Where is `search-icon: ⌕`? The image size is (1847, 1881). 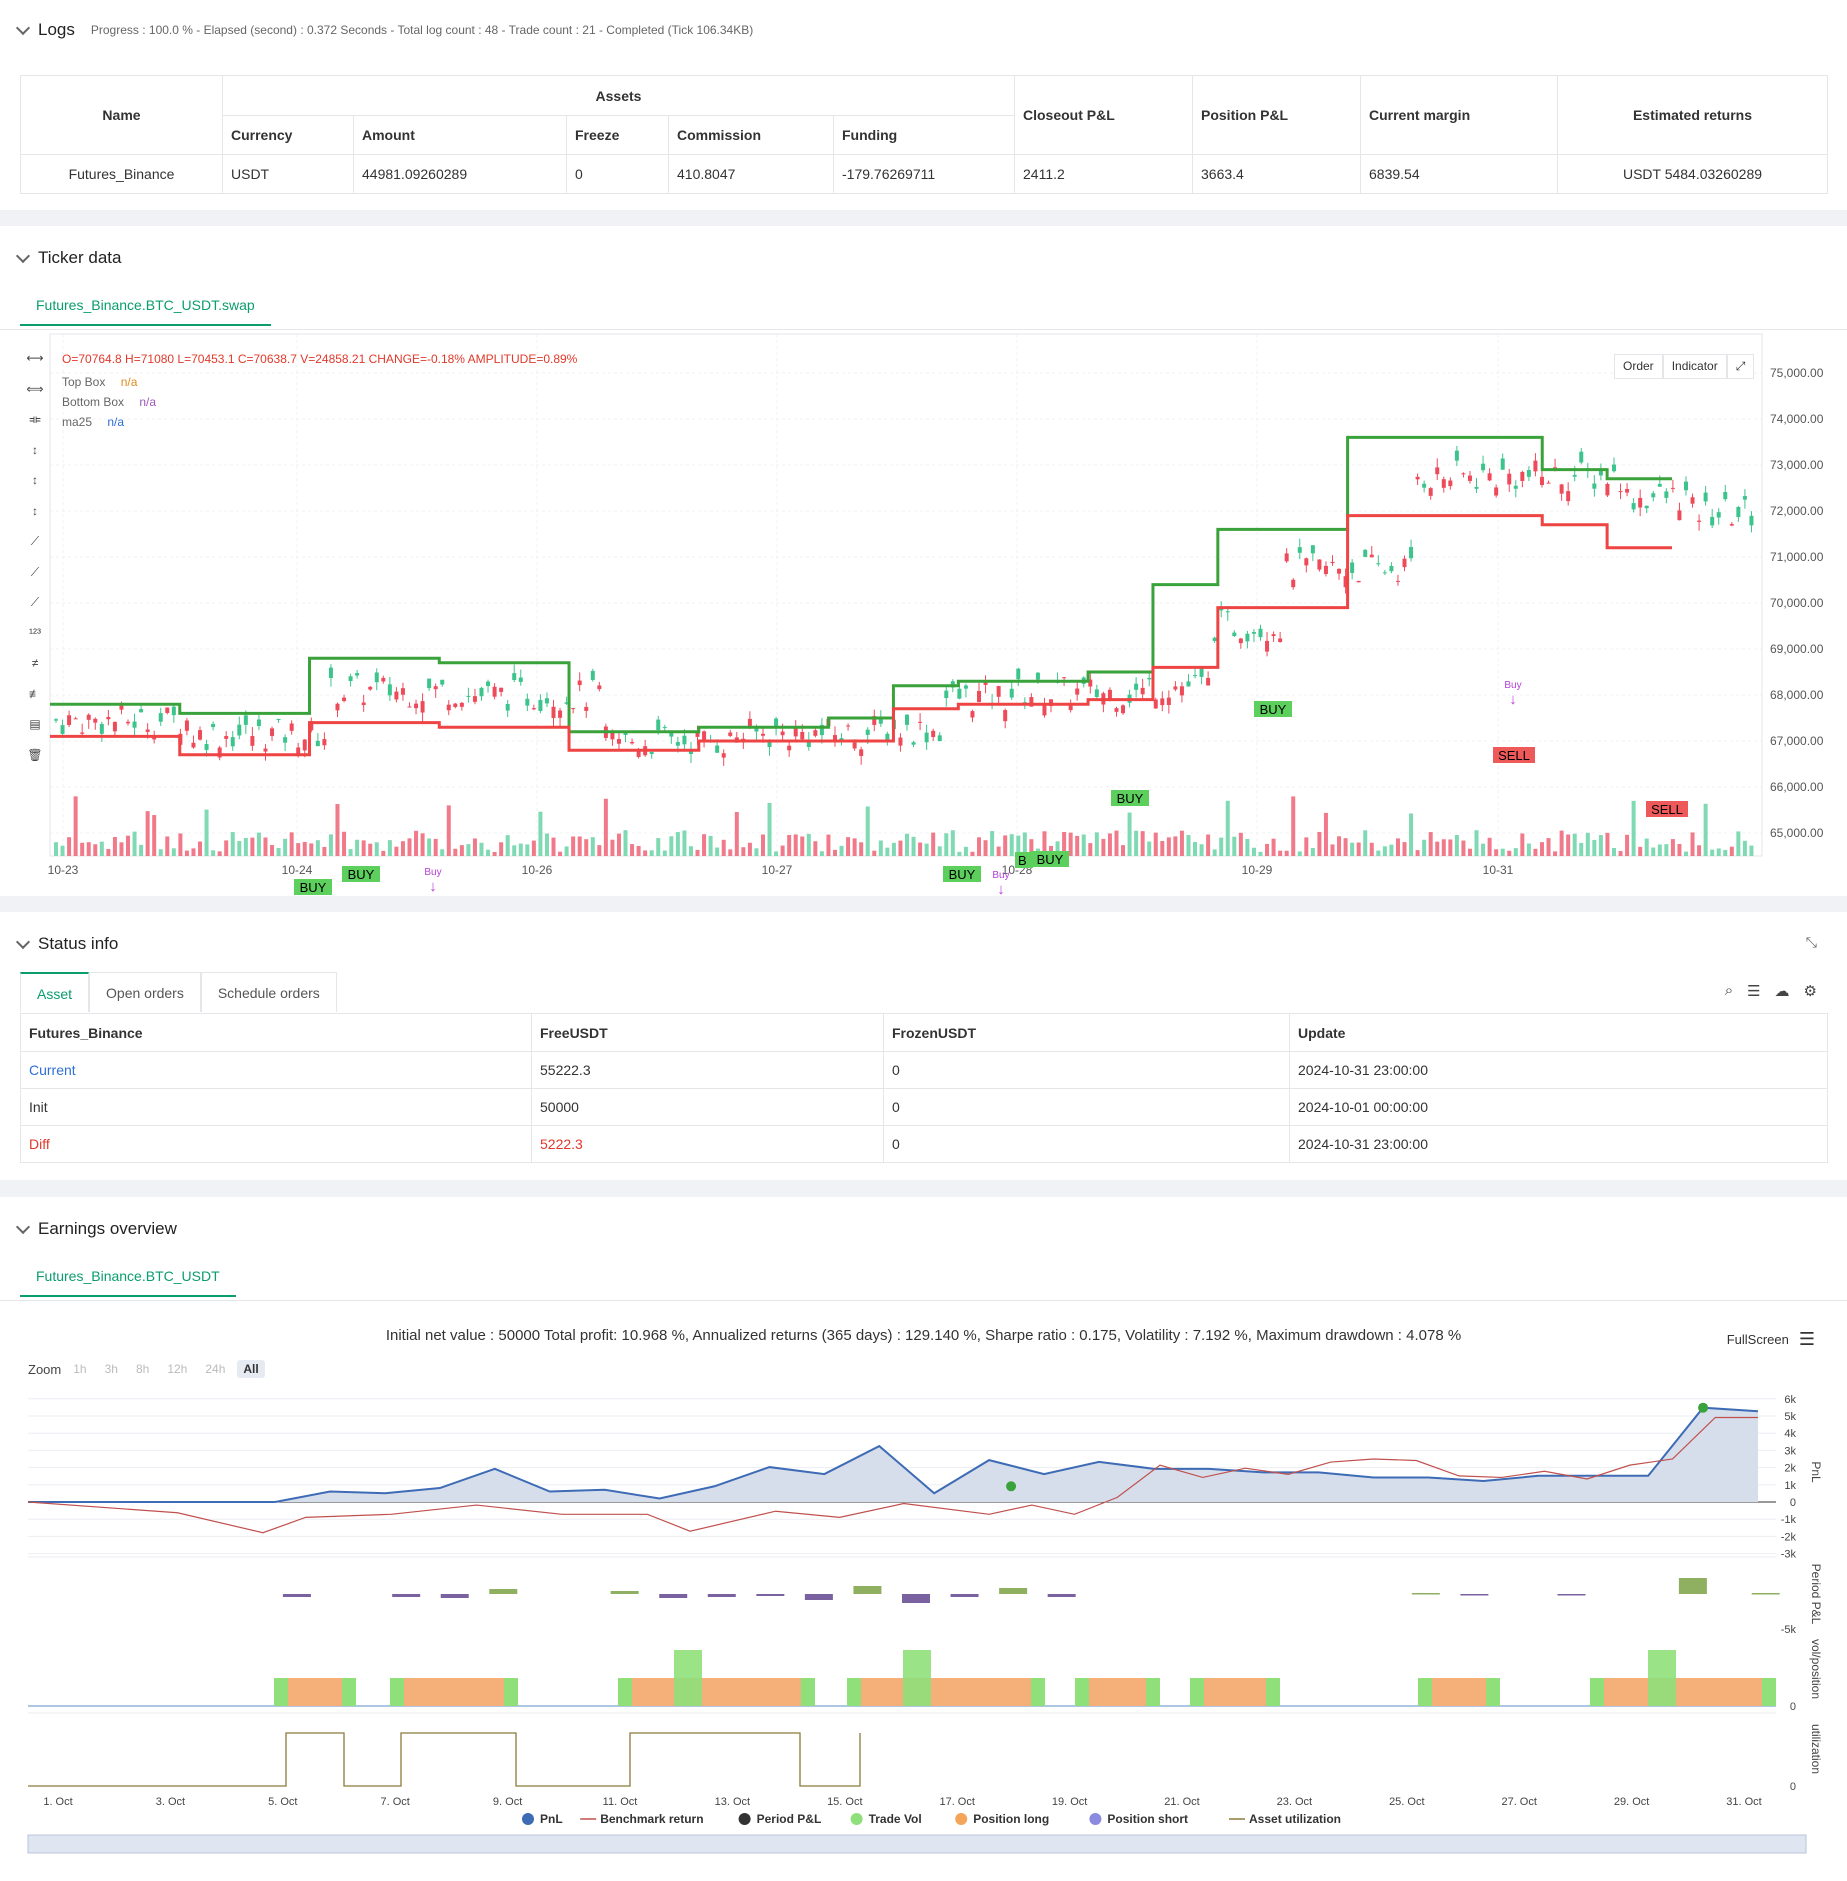 search-icon: ⌕ is located at coordinates (1729, 990).